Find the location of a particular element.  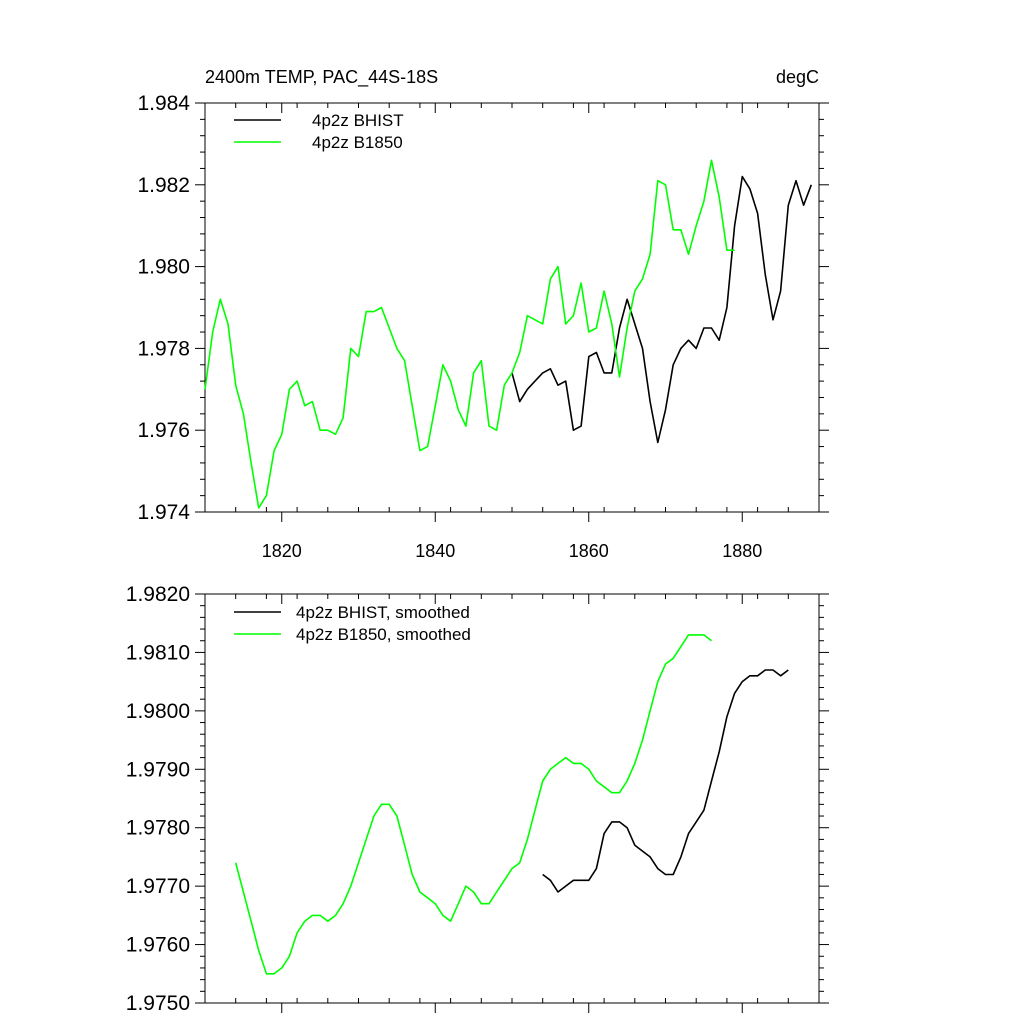

top-series-line-bhist is located at coordinates (662, 309).